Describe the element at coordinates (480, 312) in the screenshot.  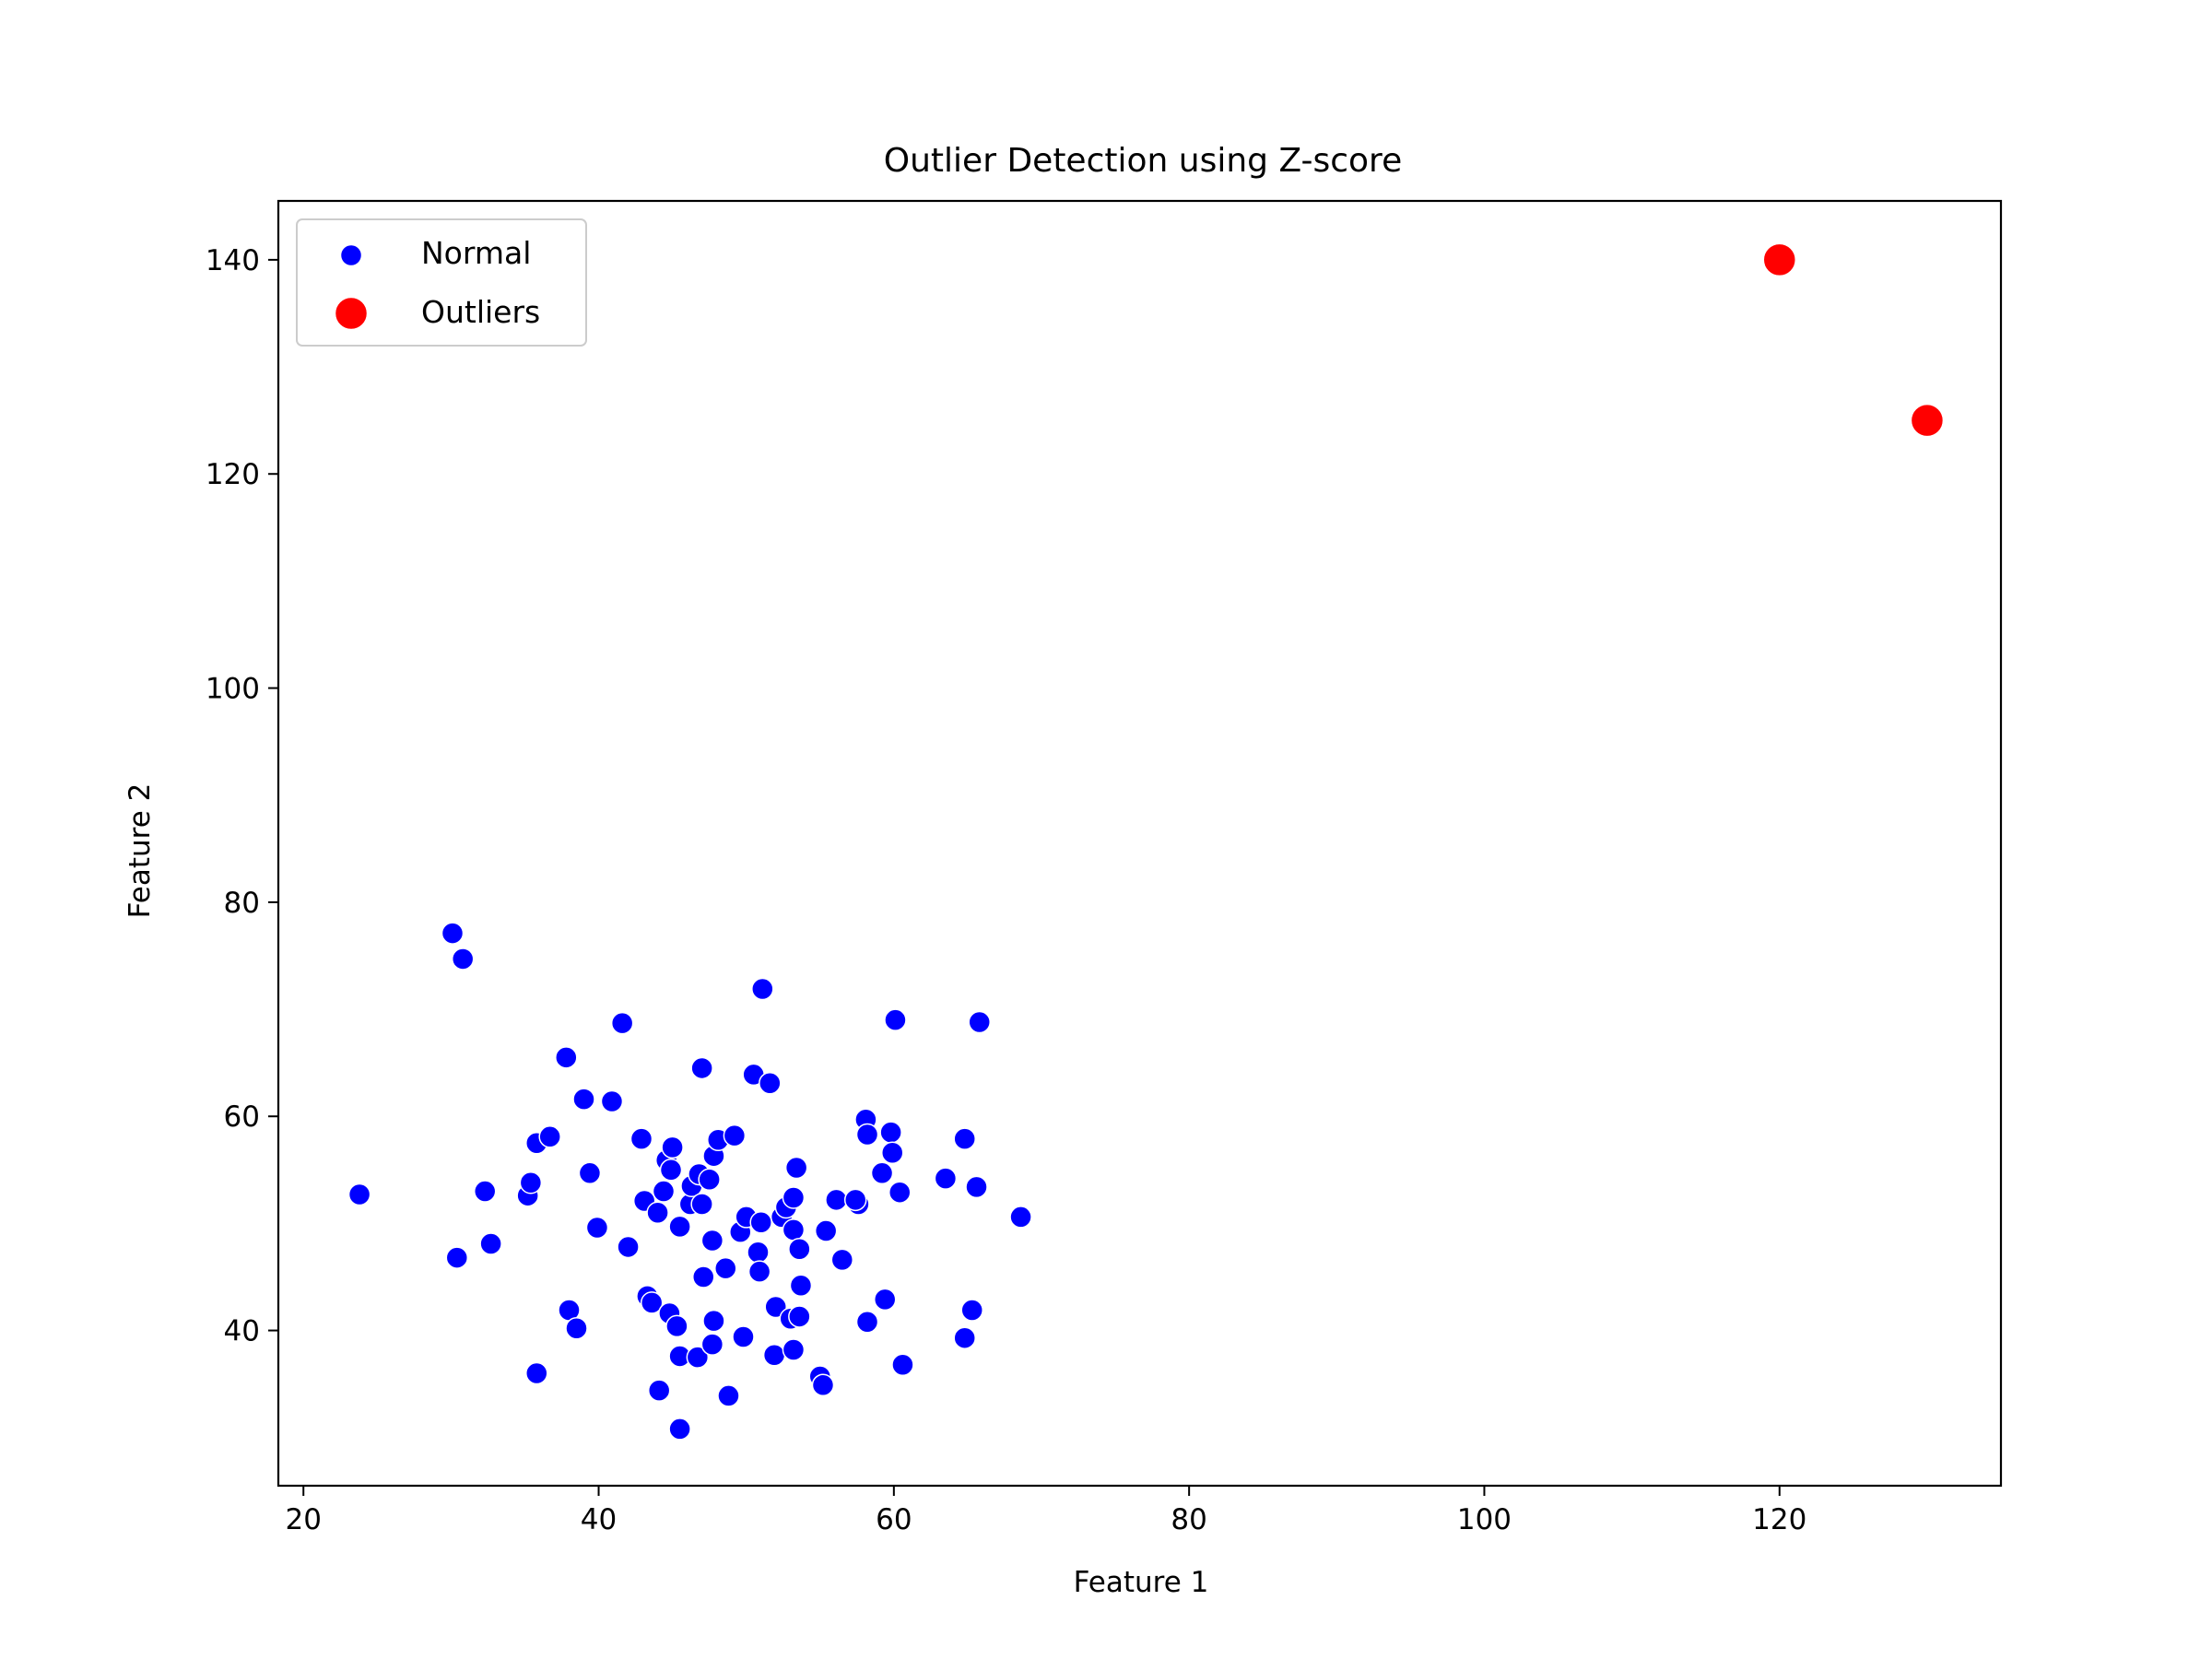
I see `legend-label-outliers: Outliers` at that location.